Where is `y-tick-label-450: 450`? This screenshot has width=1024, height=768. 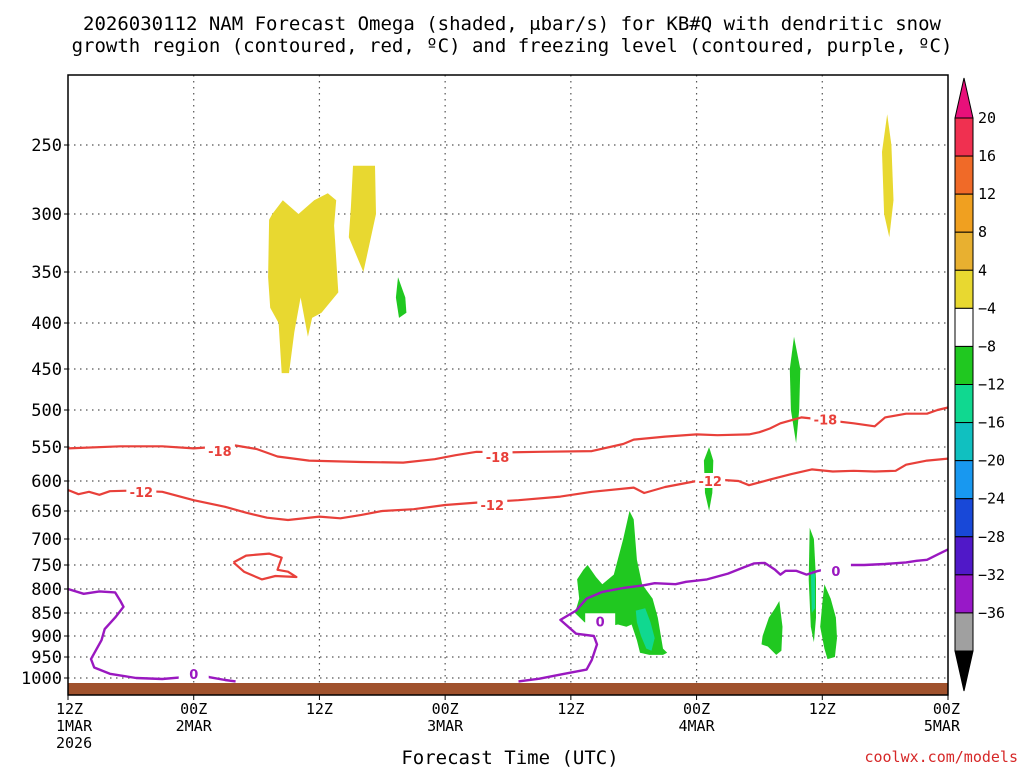 y-tick-label-450: 450 is located at coordinates (46, 370).